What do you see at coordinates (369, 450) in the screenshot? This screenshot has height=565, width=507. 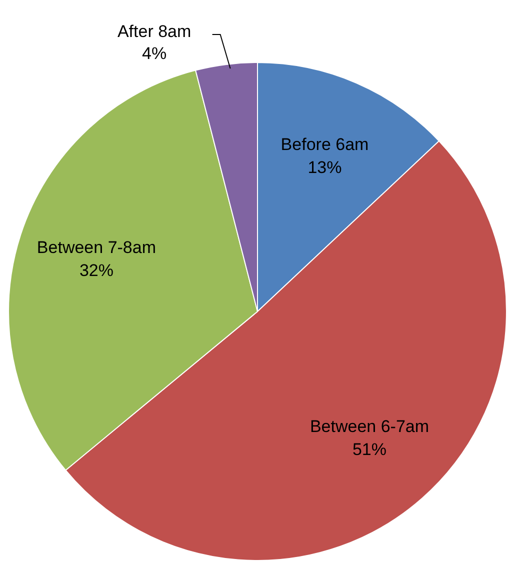 I see `data-label: 51%` at bounding box center [369, 450].